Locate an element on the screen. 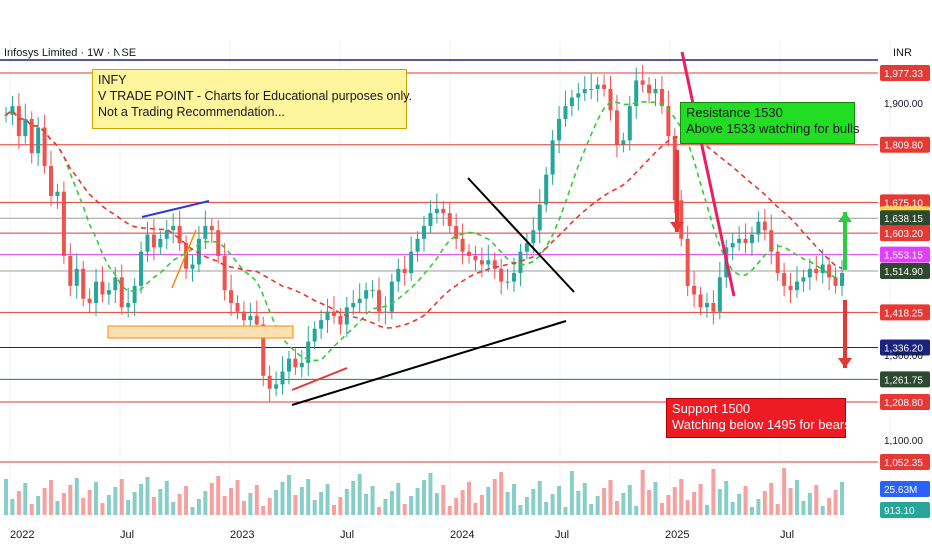 This screenshot has height=550, width=932. currency-label: INR is located at coordinates (902, 53).